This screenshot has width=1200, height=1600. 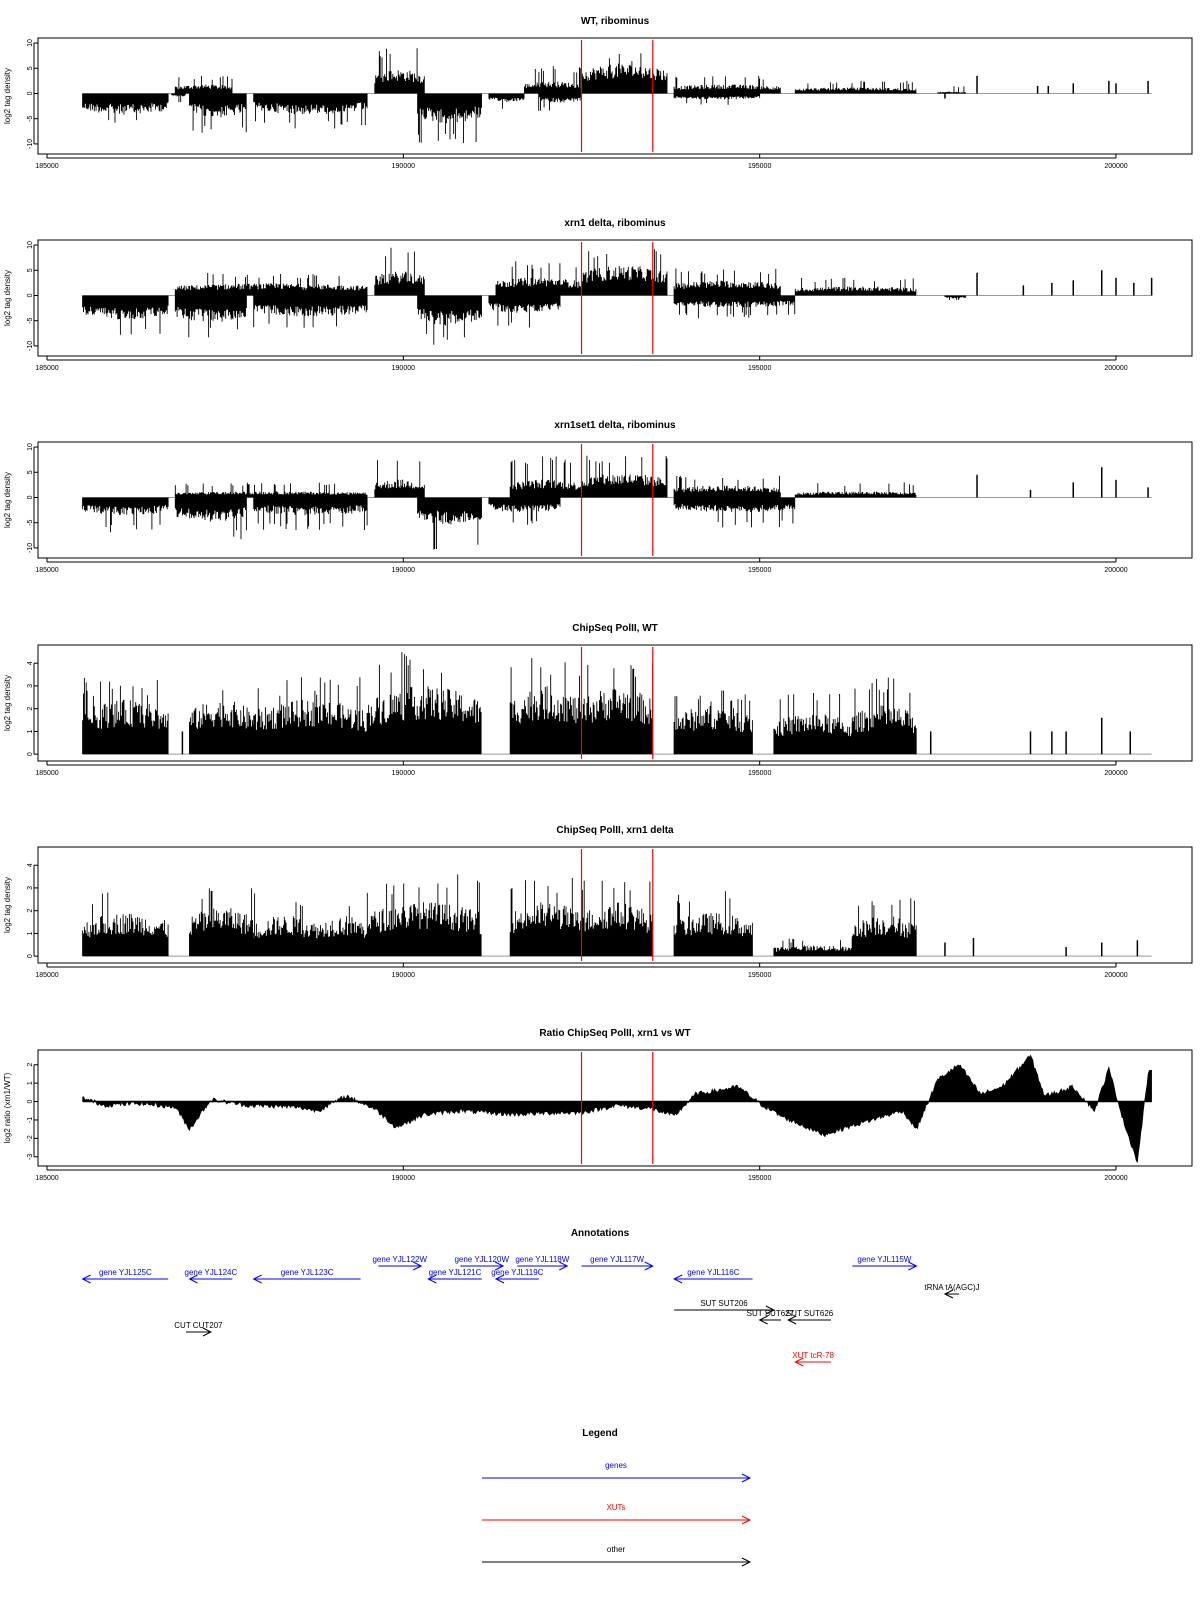 I want to click on annotation-feature: gene YJL119C, so click(x=517, y=1276).